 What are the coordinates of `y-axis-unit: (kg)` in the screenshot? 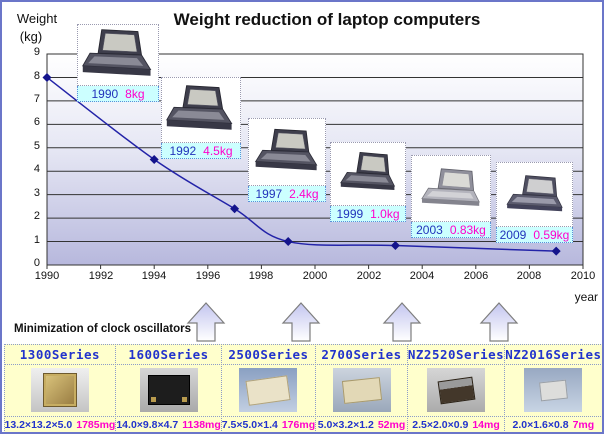 It's located at (31, 36).